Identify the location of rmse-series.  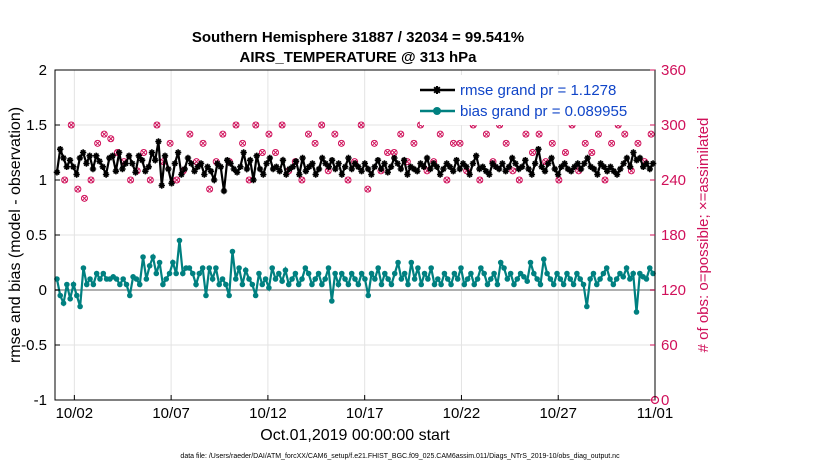
(355, 166).